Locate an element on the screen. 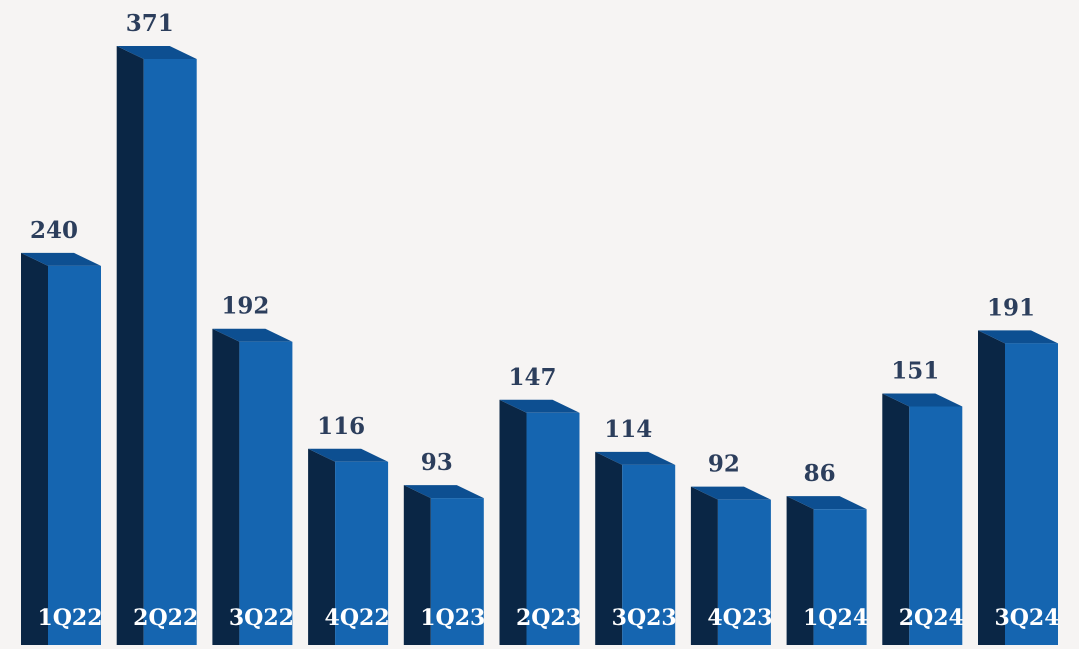 This screenshot has height=649, width=1079. category-label: 4Q22 is located at coordinates (357, 618).